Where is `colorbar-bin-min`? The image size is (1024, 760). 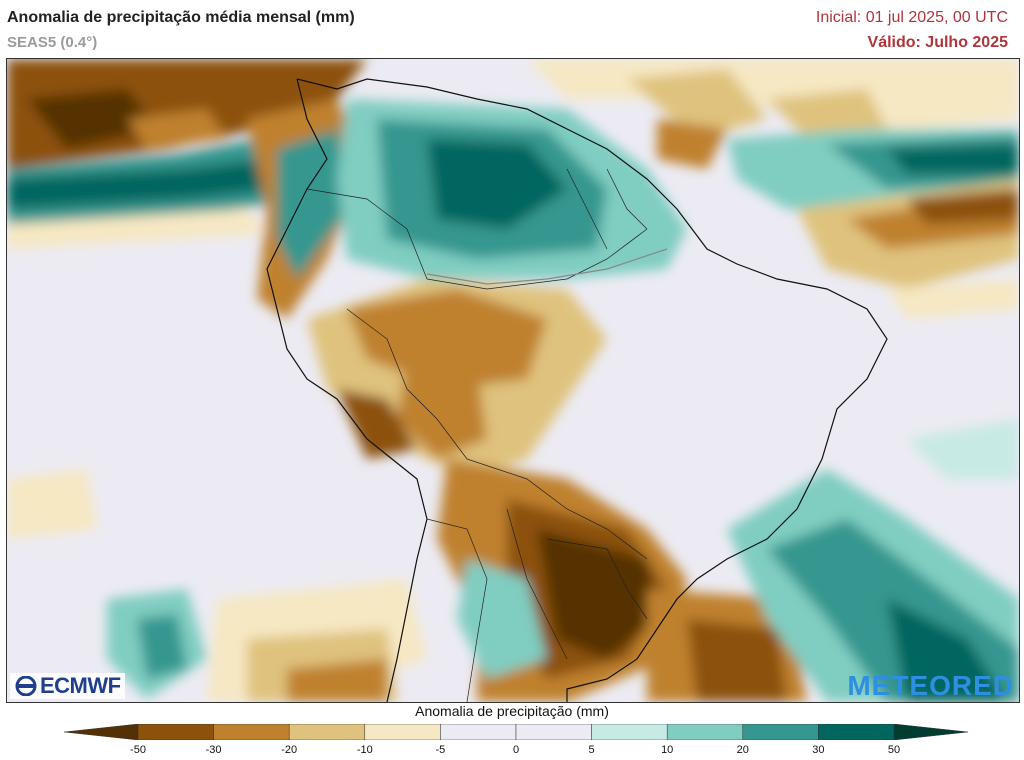
colorbar-bin-min is located at coordinates (101, 732).